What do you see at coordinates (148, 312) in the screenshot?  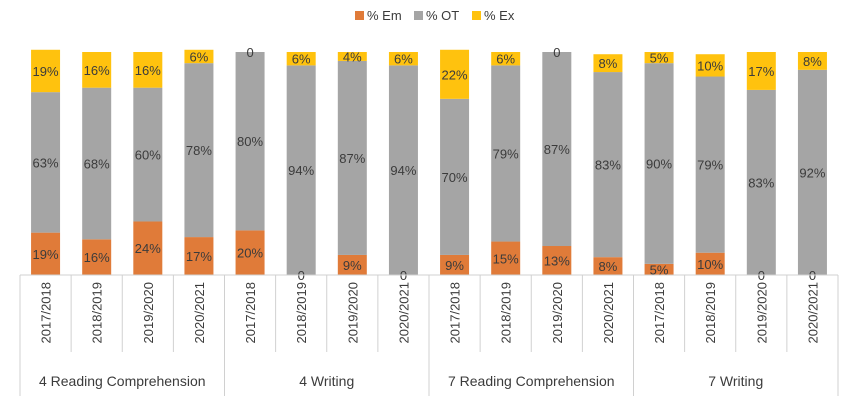 I see `tick-label-3: 2019/2020` at bounding box center [148, 312].